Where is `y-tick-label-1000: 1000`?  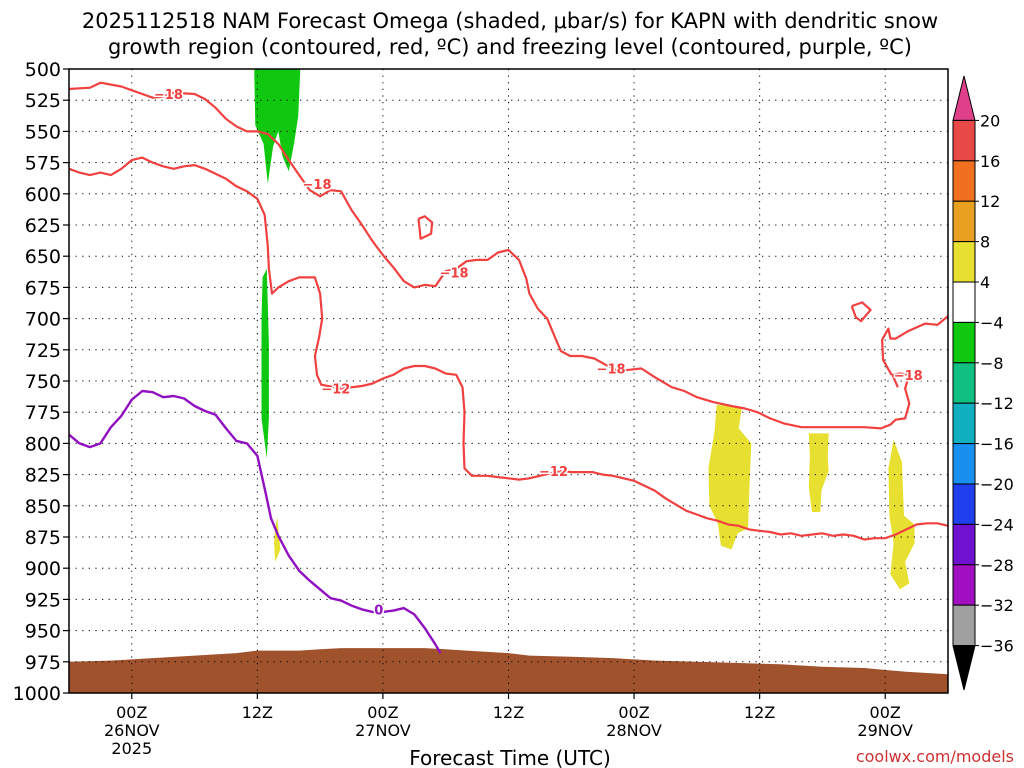 y-tick-label-1000: 1000 is located at coordinates (37, 694).